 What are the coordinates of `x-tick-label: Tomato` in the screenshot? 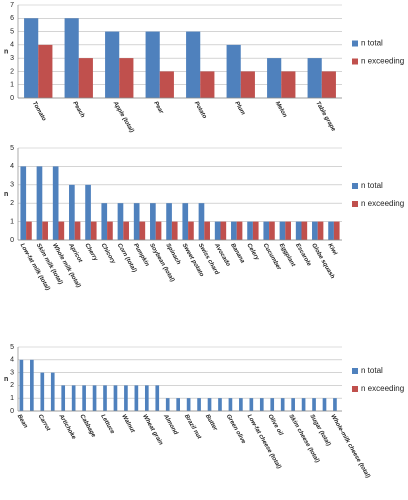 It's located at (39, 112).